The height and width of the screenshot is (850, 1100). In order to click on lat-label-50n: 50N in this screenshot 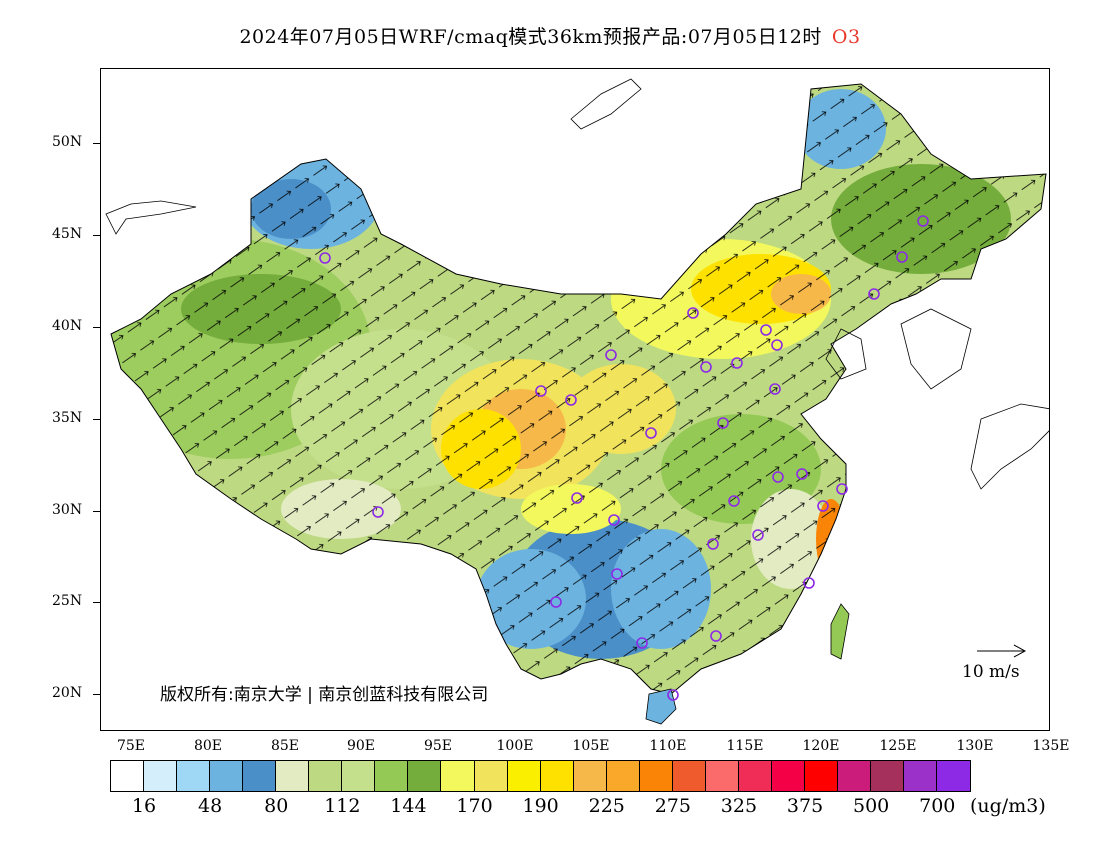, I will do `click(67, 142)`.